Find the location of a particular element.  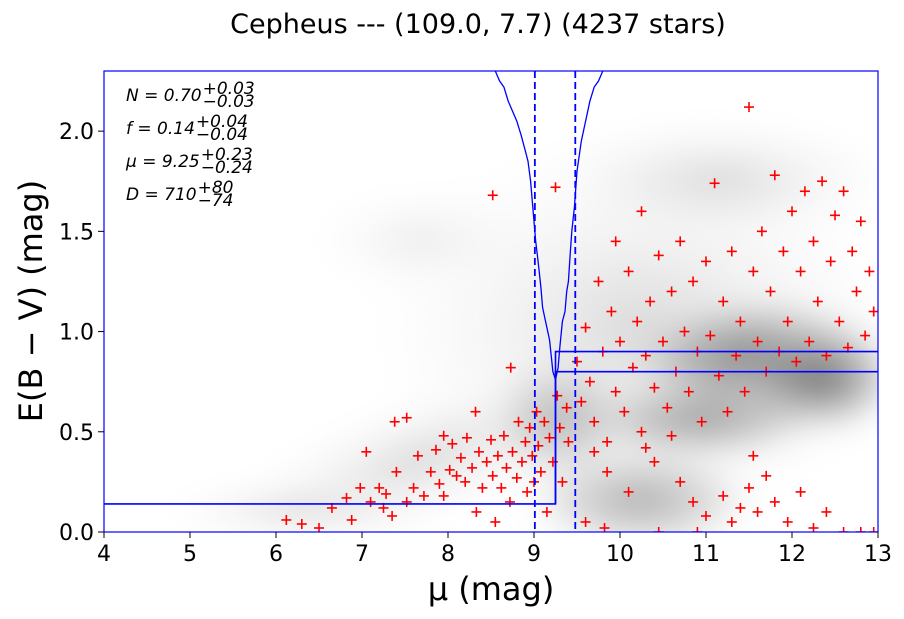

y-tick-label: 0.0 is located at coordinates (76, 533).